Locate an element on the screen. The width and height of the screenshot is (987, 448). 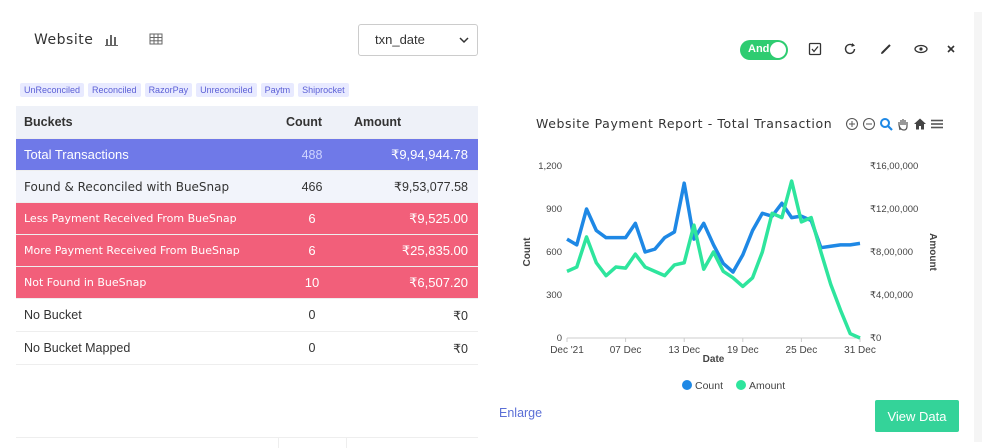
y-tick-label: 1,200 is located at coordinates (550, 166).